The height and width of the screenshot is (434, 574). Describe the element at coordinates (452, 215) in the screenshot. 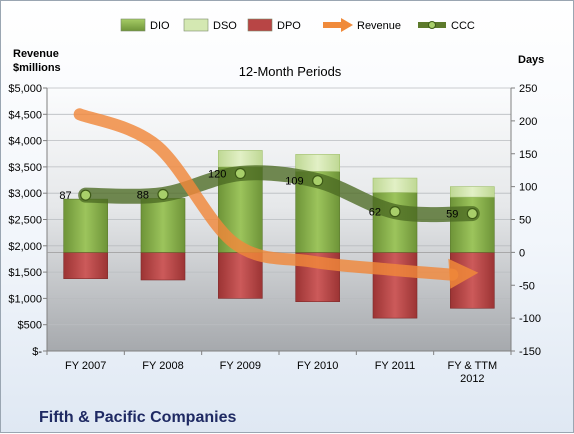

I see `ccc-data-label: 59` at that location.